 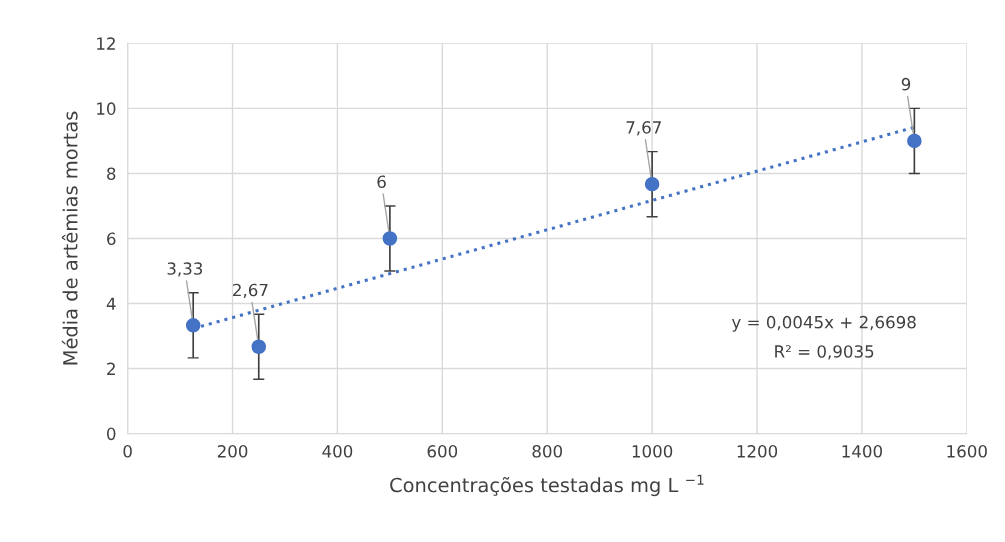 I want to click on annotation: R² = 0,9035, so click(x=824, y=352).